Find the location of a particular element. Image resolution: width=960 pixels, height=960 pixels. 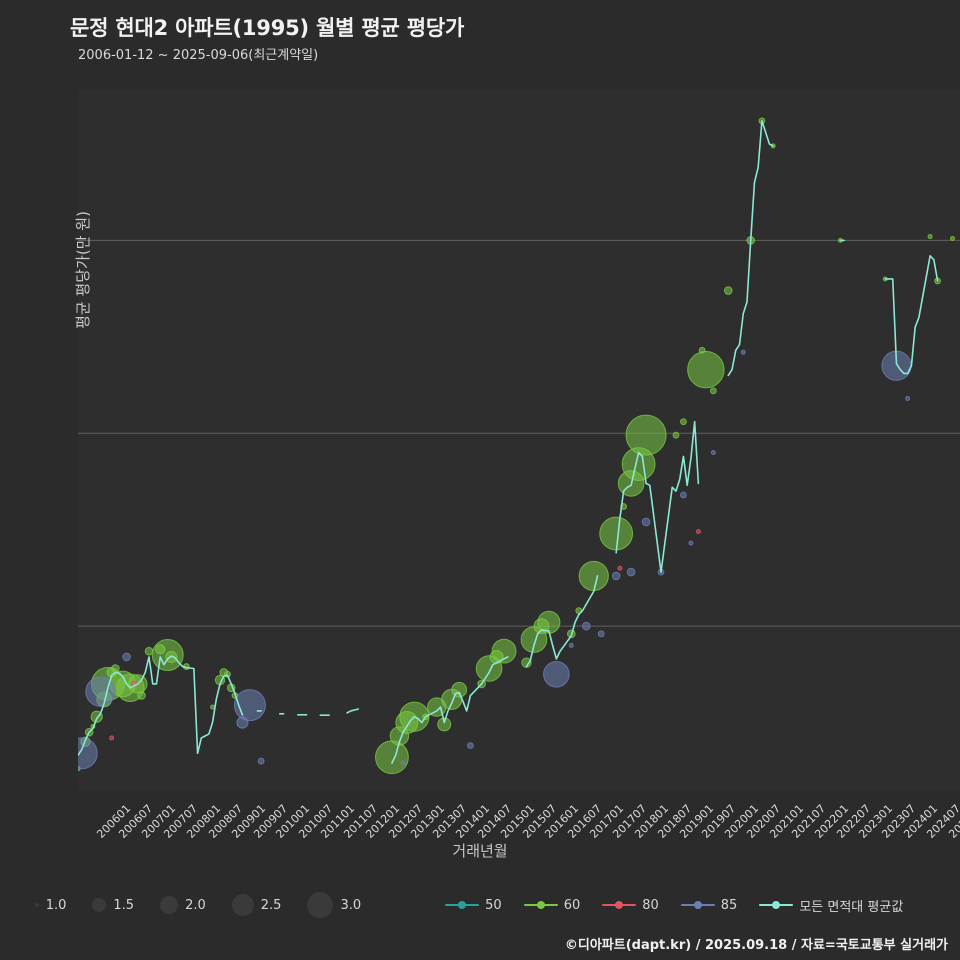

legend-size-item: 1.0 is located at coordinates (50, 905).